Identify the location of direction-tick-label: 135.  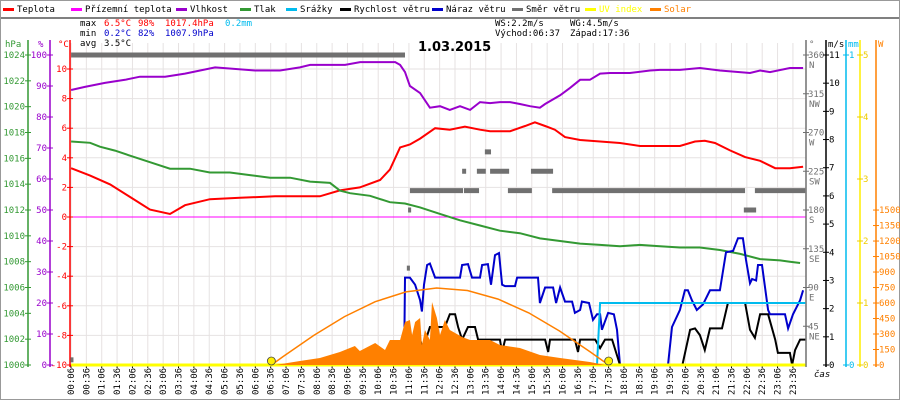
(816, 250).